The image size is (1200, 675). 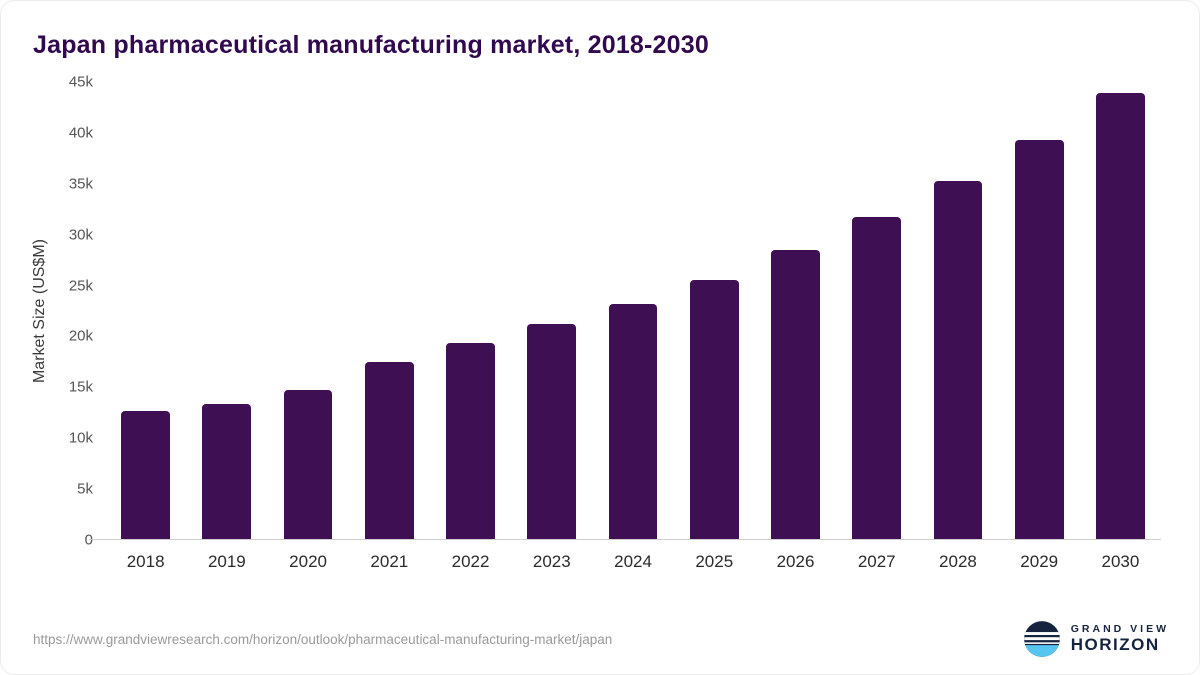 What do you see at coordinates (80, 438) in the screenshot?
I see `y-tick-label: 10k` at bounding box center [80, 438].